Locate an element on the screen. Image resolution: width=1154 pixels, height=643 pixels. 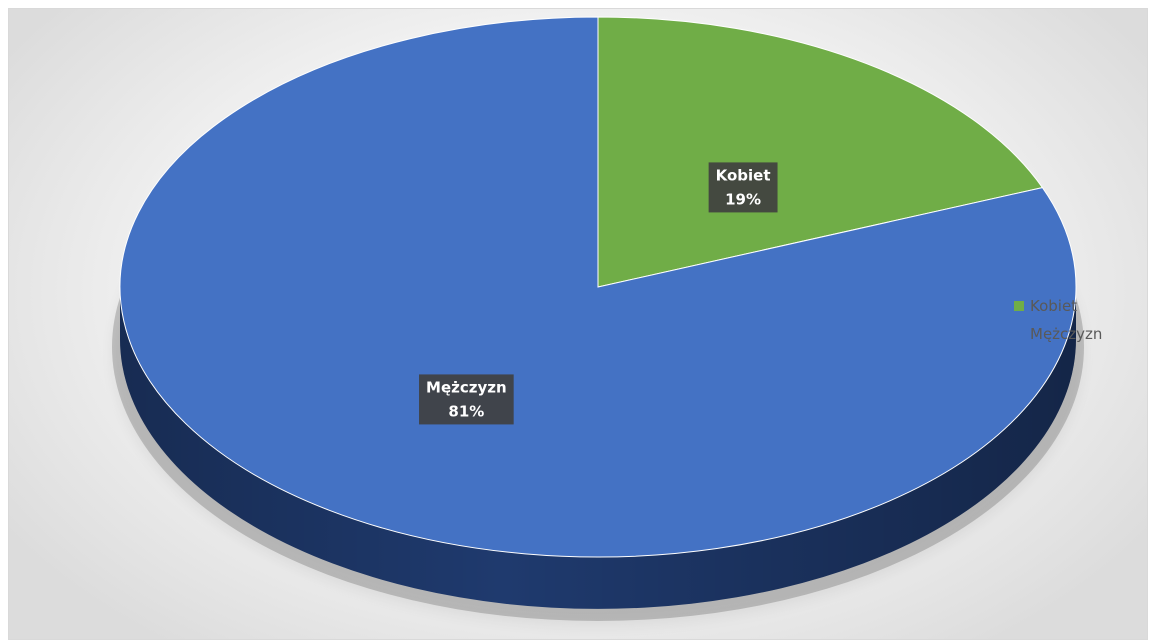
legend-swatch-mezczyzn is located at coordinates (1019, 334).